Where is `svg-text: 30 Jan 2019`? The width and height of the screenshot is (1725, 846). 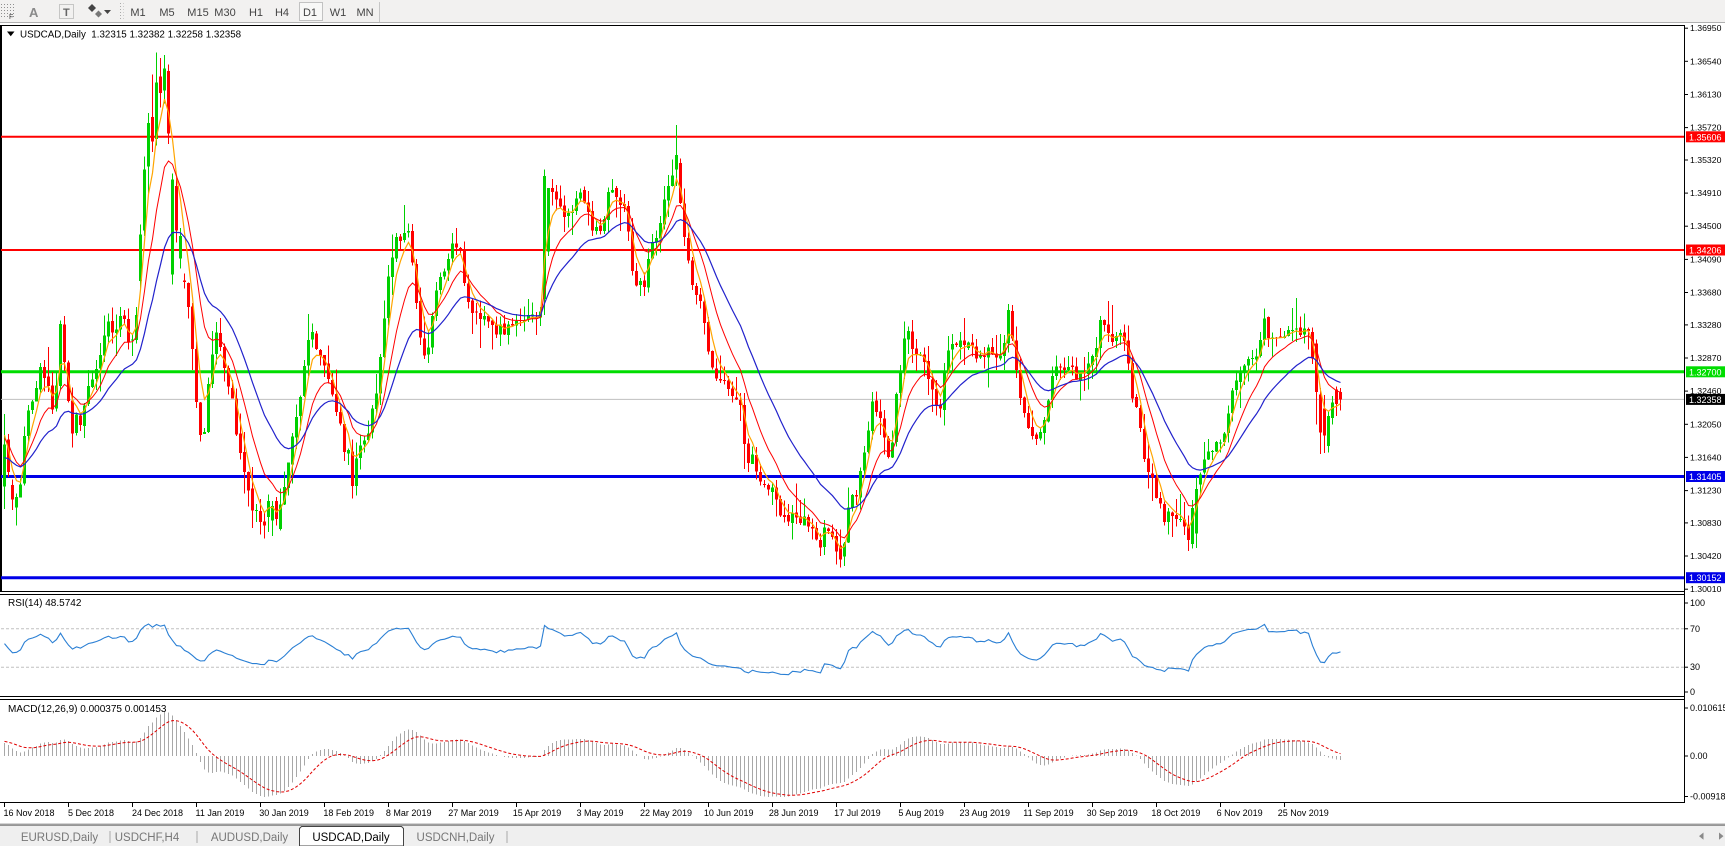 svg-text: 30 Jan 2019 is located at coordinates (284, 813).